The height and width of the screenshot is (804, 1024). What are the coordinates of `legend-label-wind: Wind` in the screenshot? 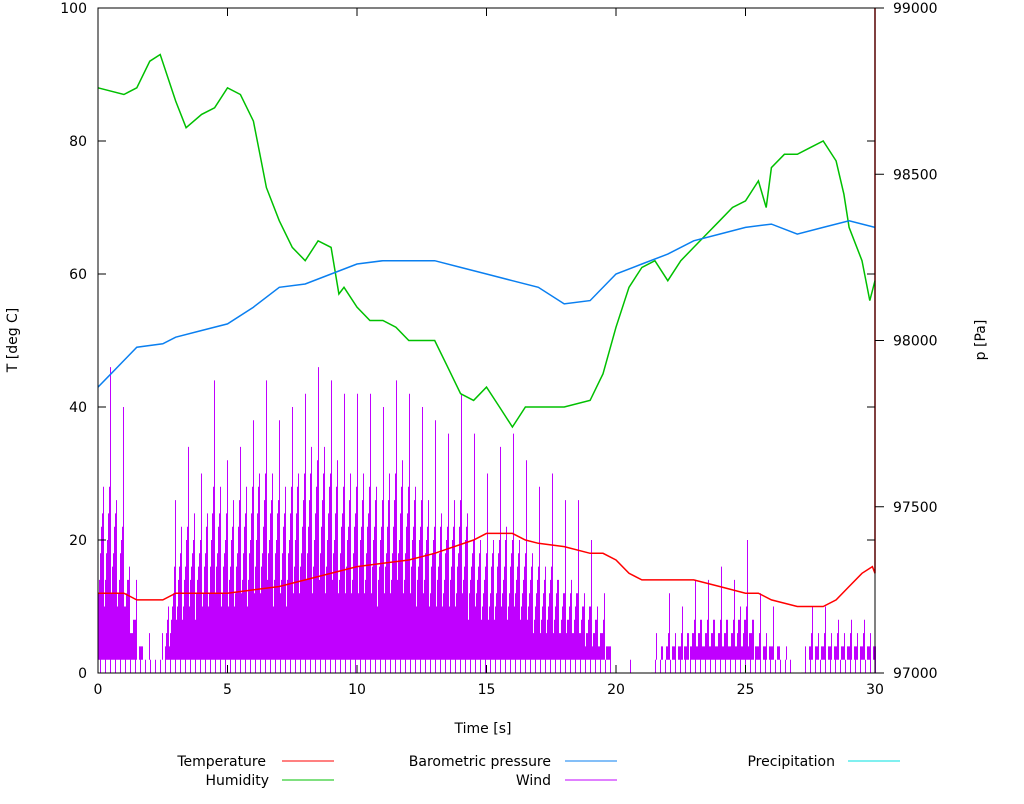 It's located at (533, 781).